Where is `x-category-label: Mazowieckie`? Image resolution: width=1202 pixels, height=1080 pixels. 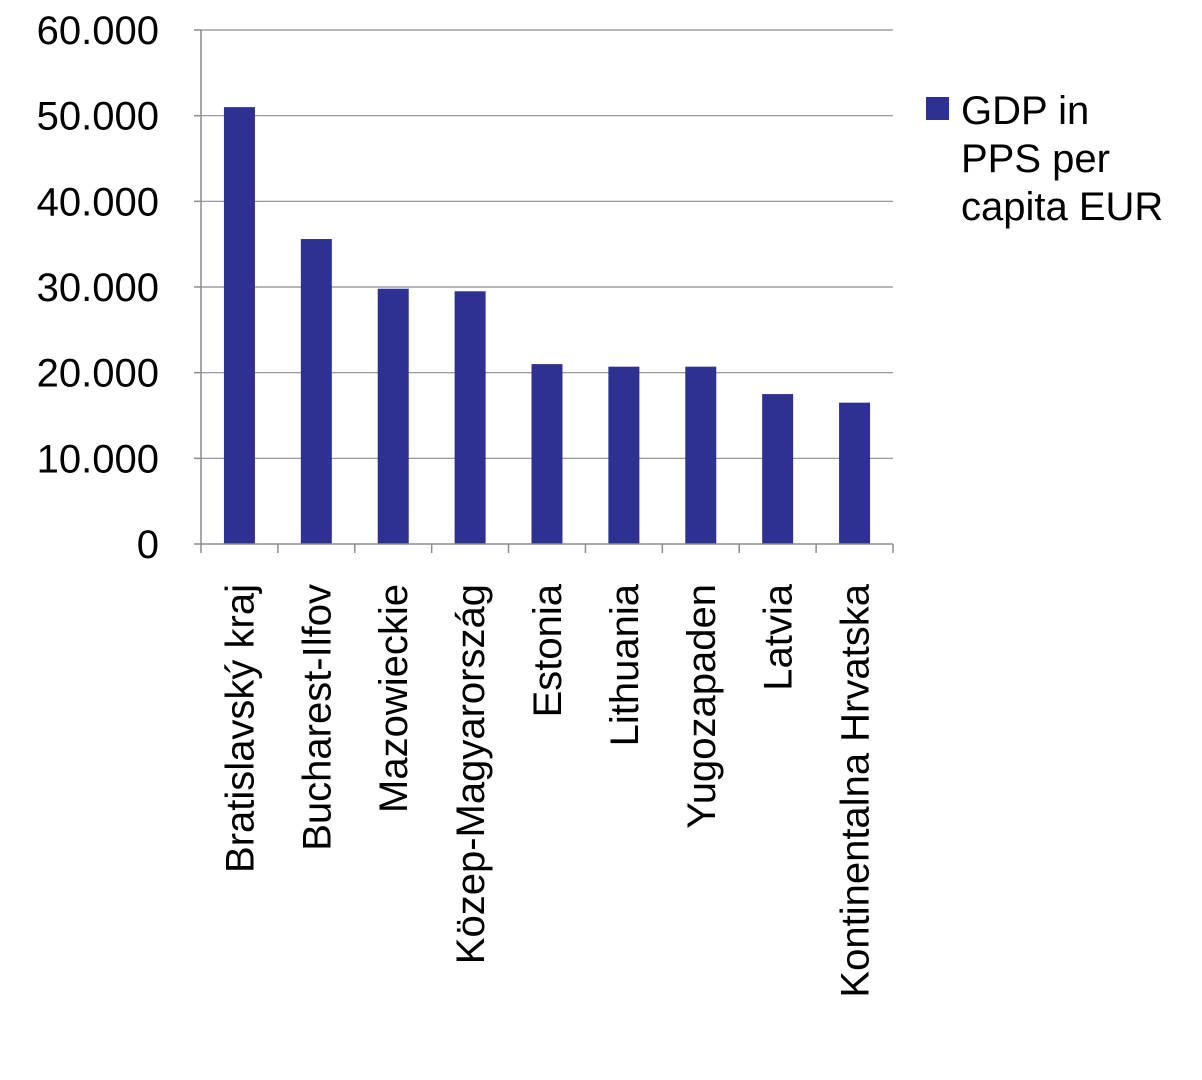 x-category-label: Mazowieckie is located at coordinates (394, 698).